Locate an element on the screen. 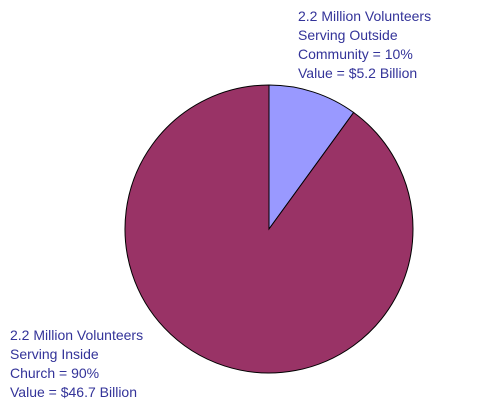 The image size is (492, 406). label-line: Serving Outside is located at coordinates (348, 35).